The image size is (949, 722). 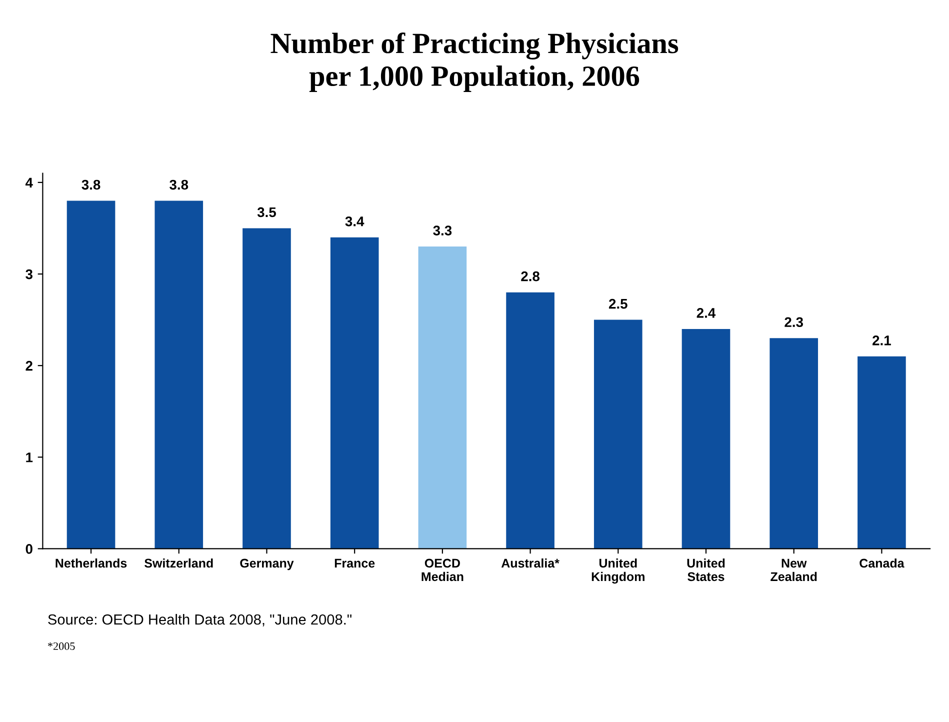 I want to click on x-tick-label: Germany, so click(x=267, y=564).